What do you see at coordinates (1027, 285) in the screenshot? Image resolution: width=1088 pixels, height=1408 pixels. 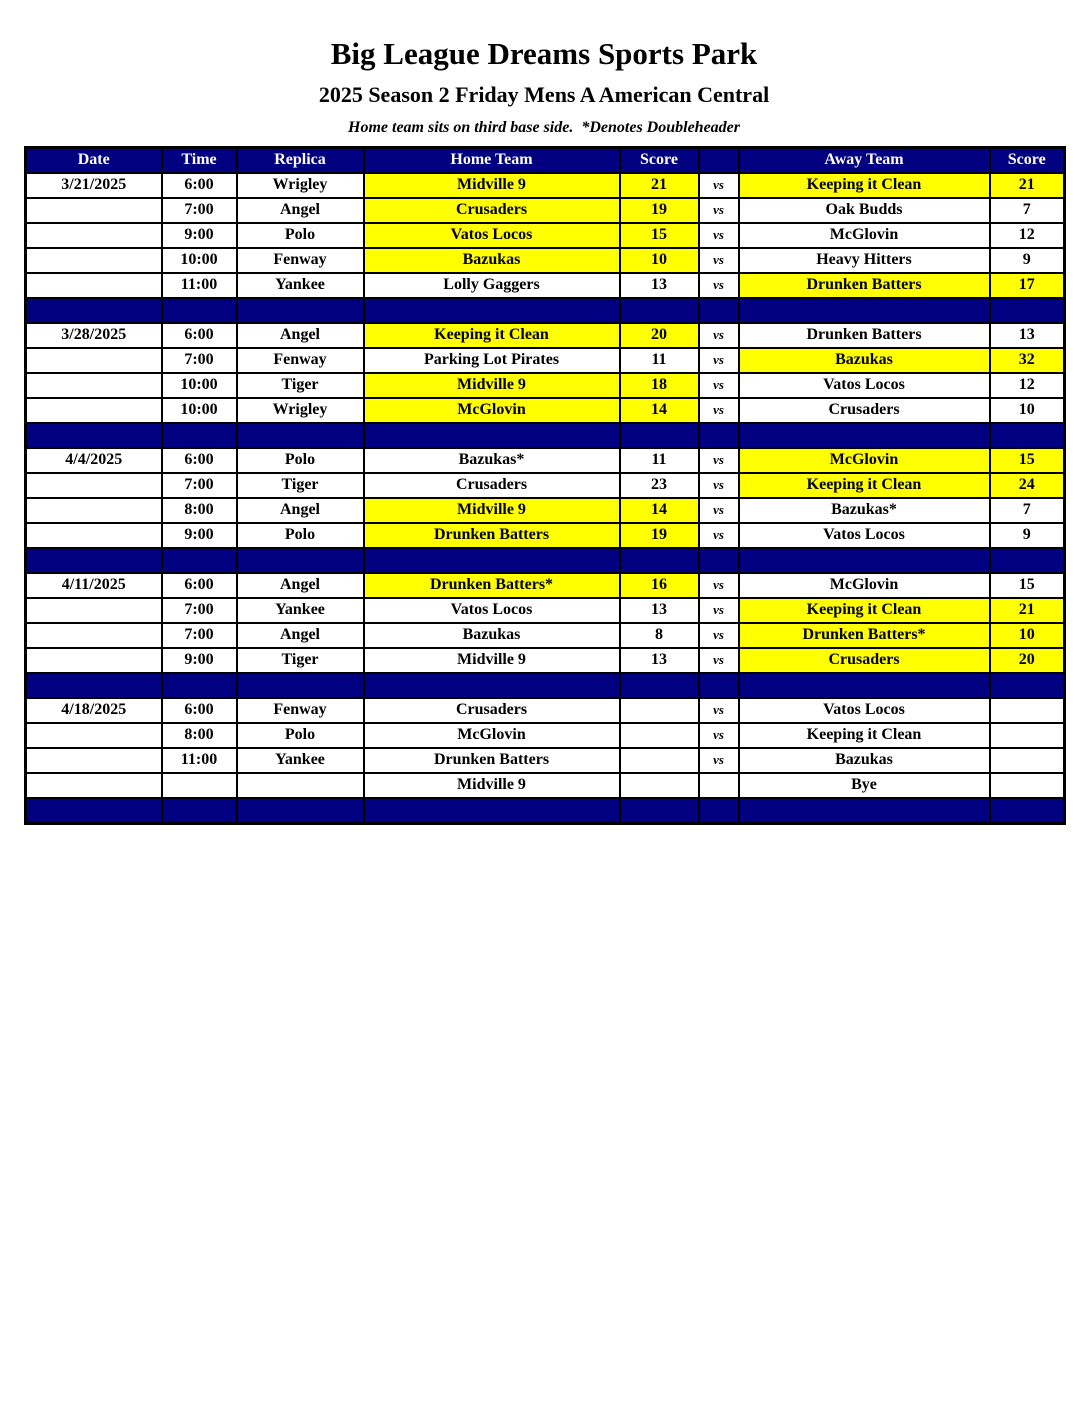 I see `away-score-cell: 17` at bounding box center [1027, 285].